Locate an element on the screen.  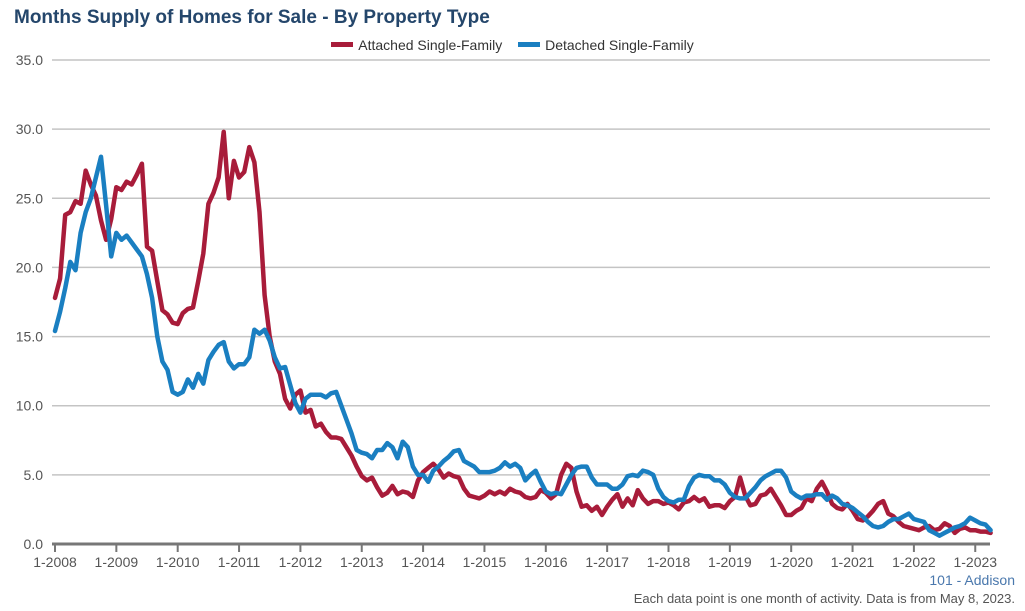
x-tick-label: 1-2019 is located at coordinates (730, 562).